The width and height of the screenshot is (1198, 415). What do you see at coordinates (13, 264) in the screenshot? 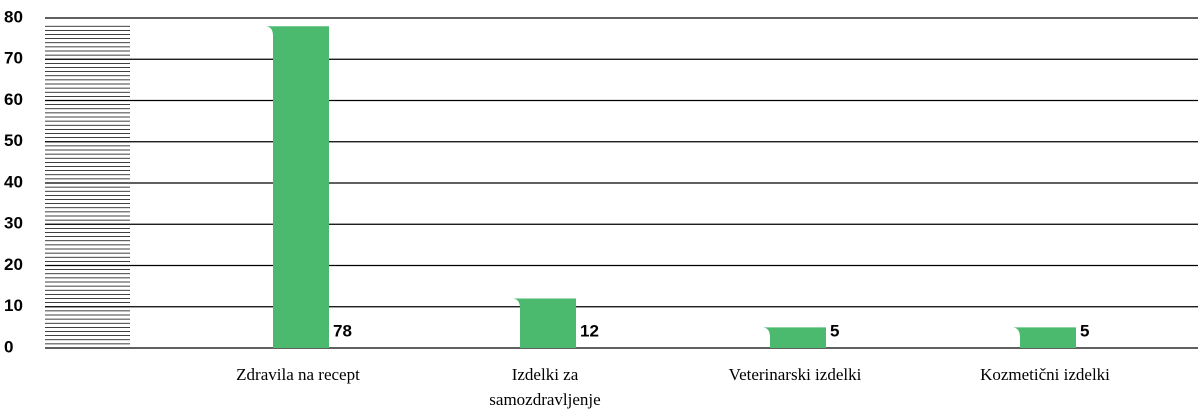
I see `y-tick-label: 20` at bounding box center [13, 264].